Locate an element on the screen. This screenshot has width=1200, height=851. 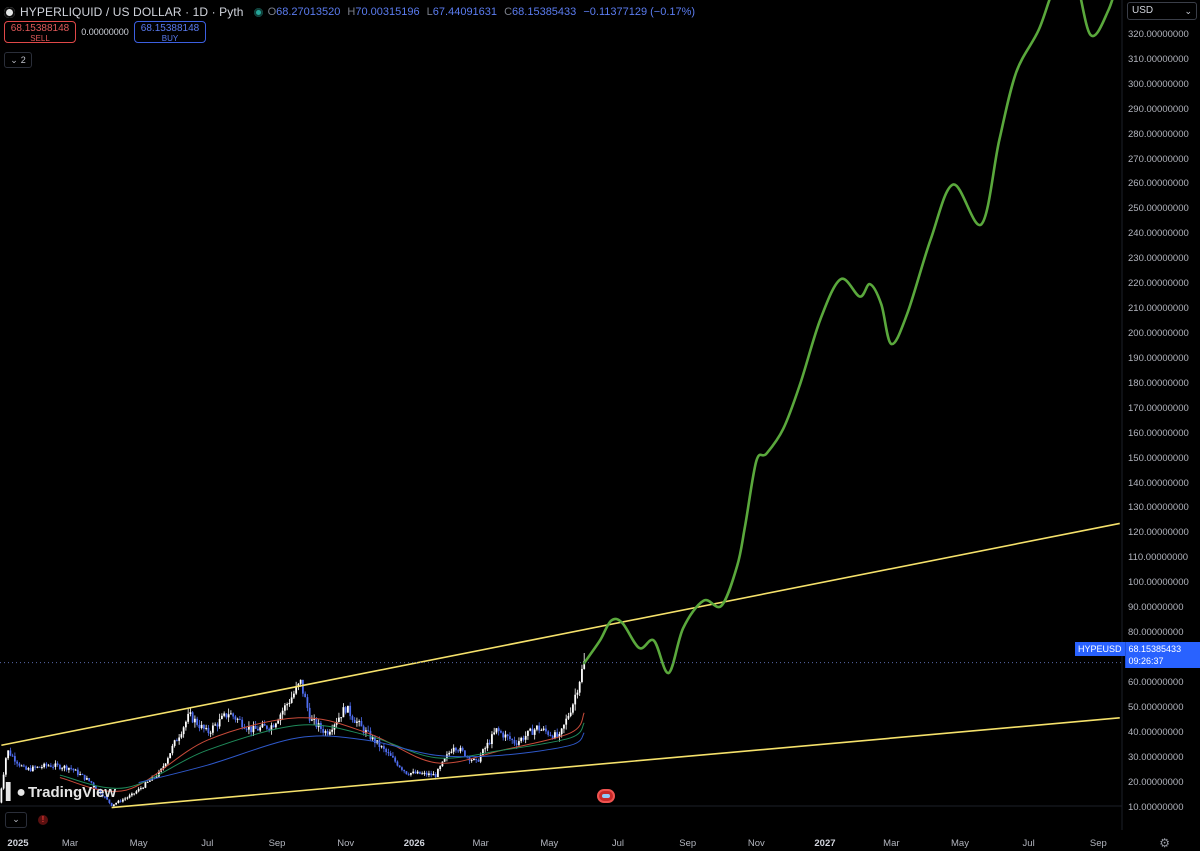
time-axis-label: May is located at coordinates (549, 843).